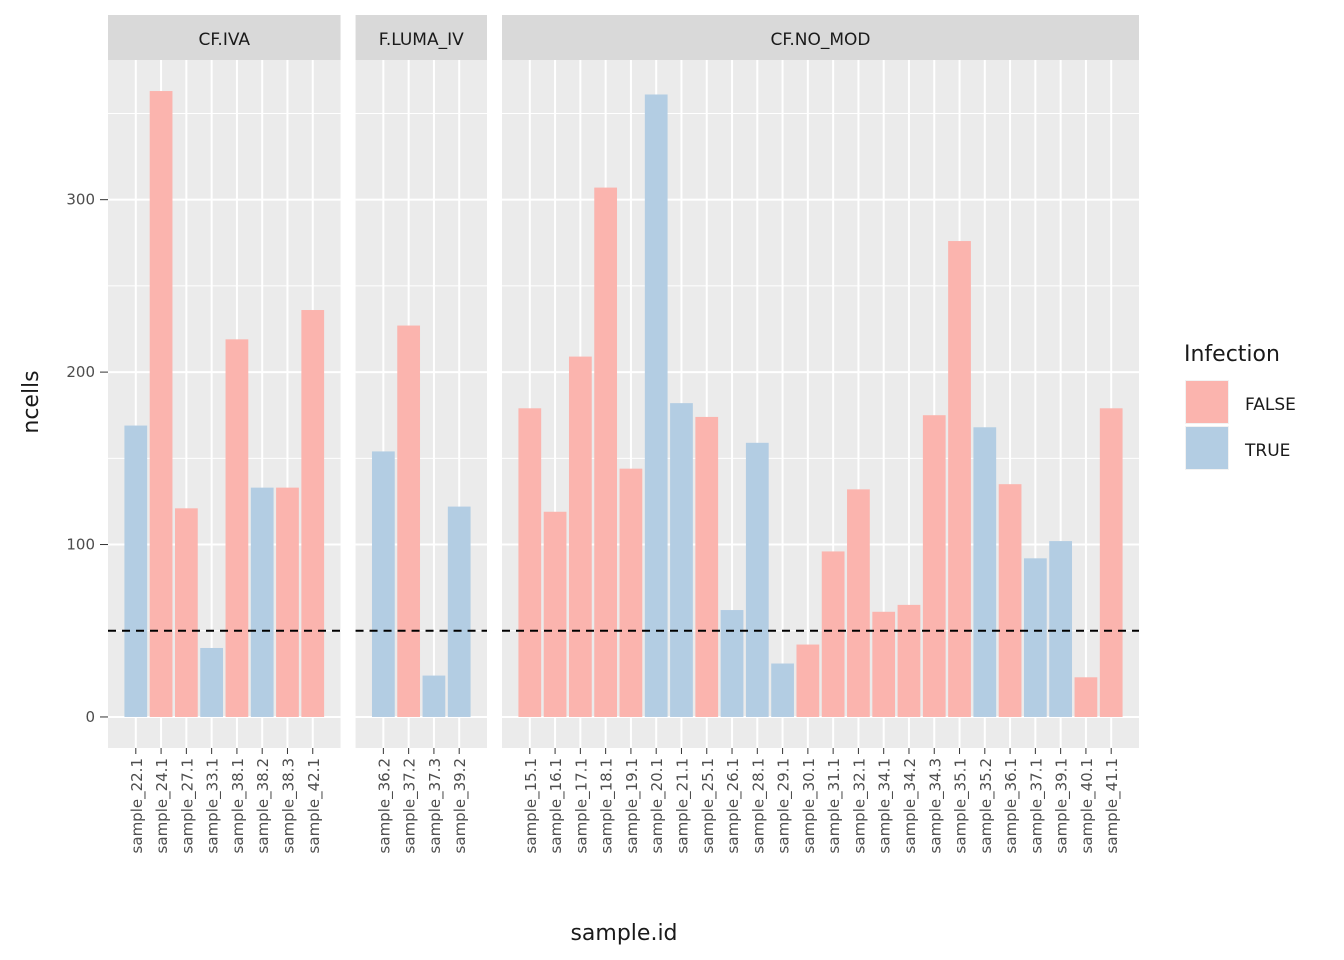 This screenshot has width=1344, height=960. What do you see at coordinates (410, 805) in the screenshot?
I see `x-tick-label: sample_37.2` at bounding box center [410, 805].